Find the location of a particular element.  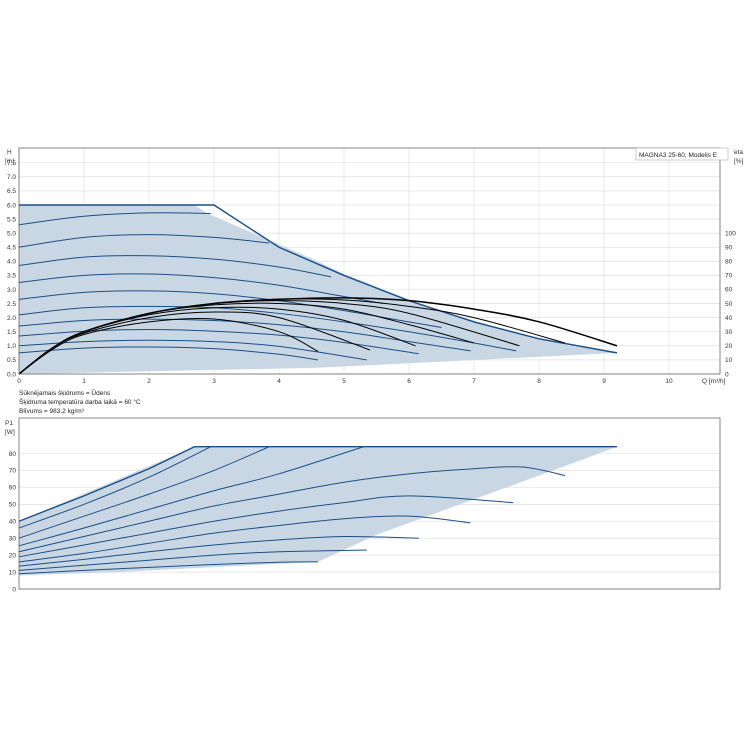

qh-x-tick-label: 3 is located at coordinates (214, 381).